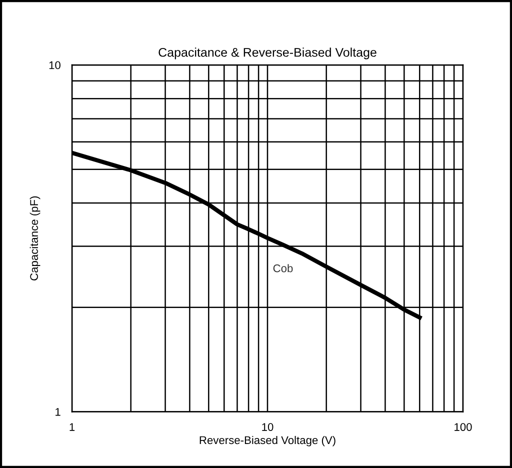  Describe the element at coordinates (463, 427) in the screenshot. I see `x-tick-label: 100` at that location.